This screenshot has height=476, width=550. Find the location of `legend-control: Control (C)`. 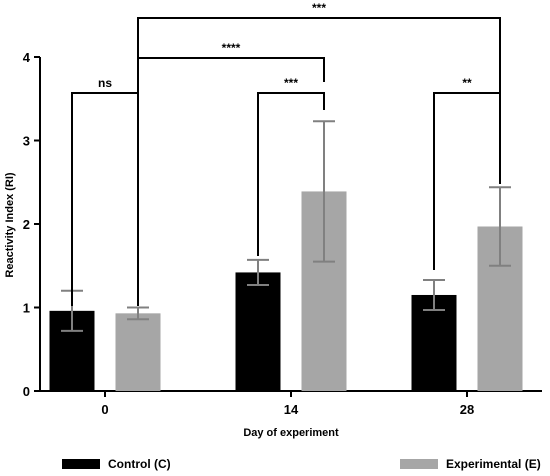

legend-control: Control (C) is located at coordinates (116, 464).